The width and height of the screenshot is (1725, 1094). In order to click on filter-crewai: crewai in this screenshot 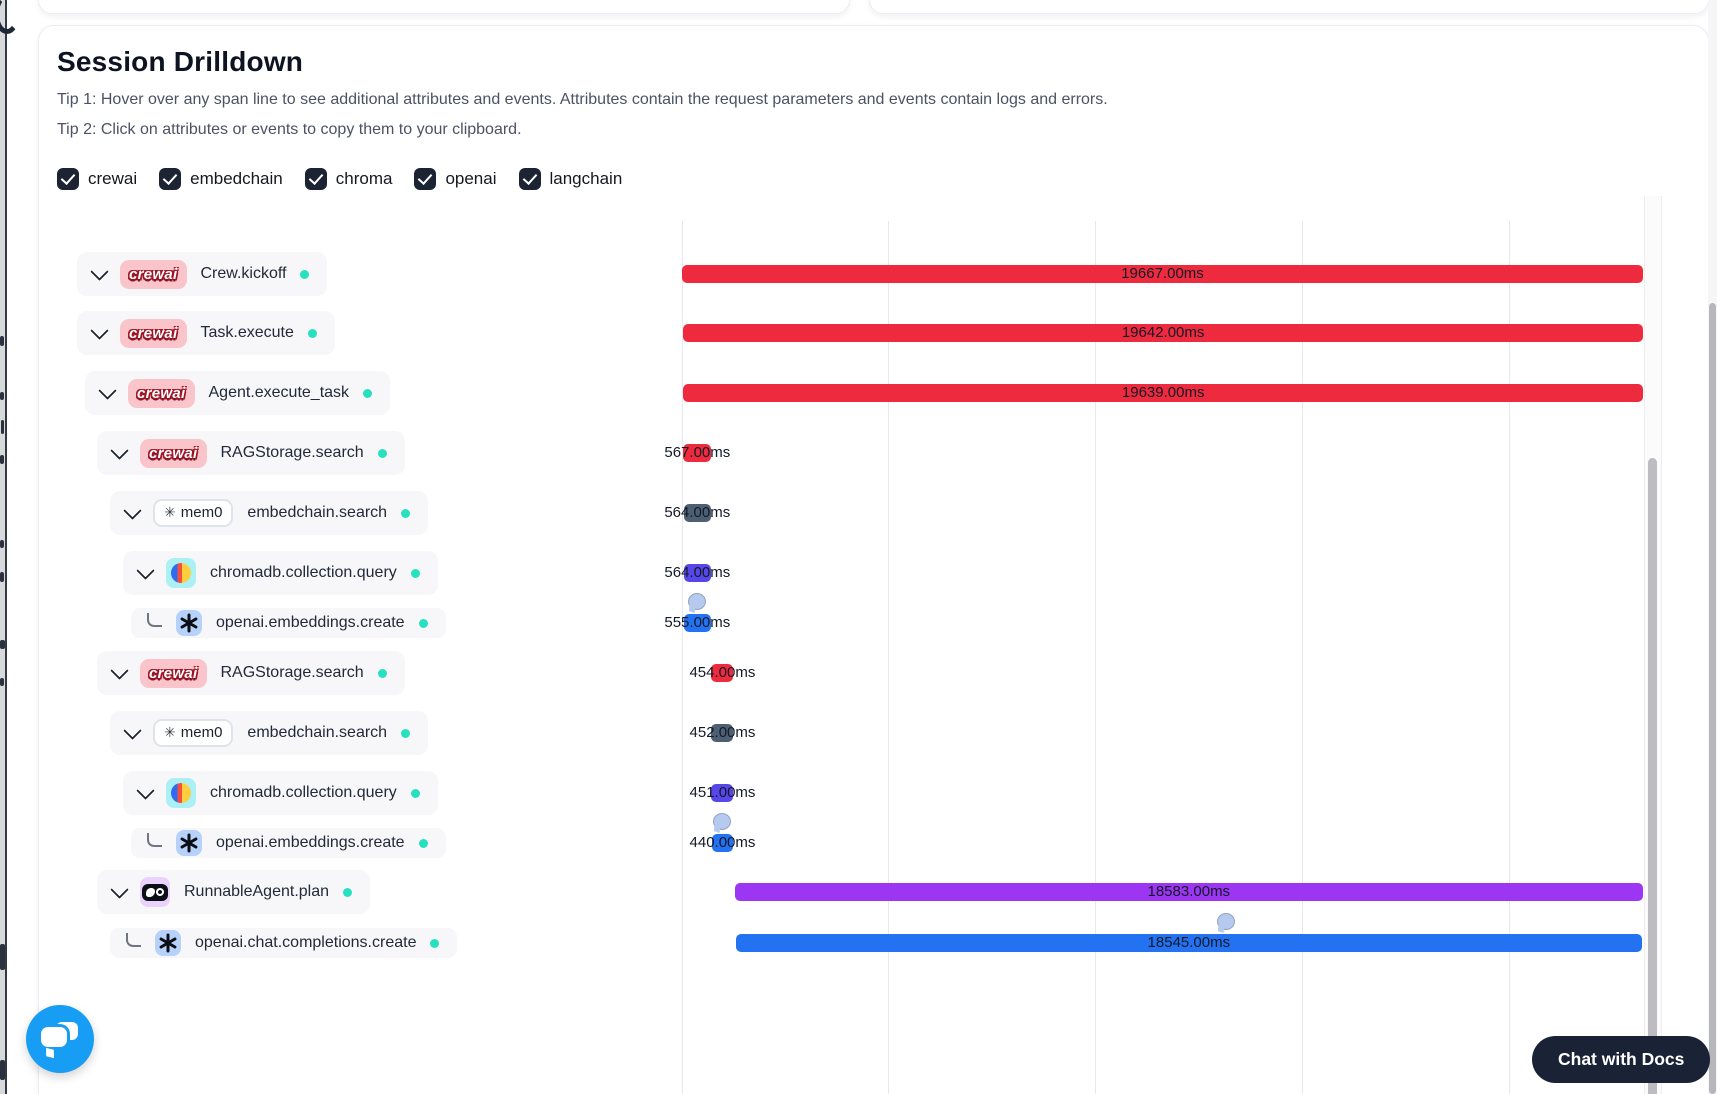, I will do `click(97, 179)`.